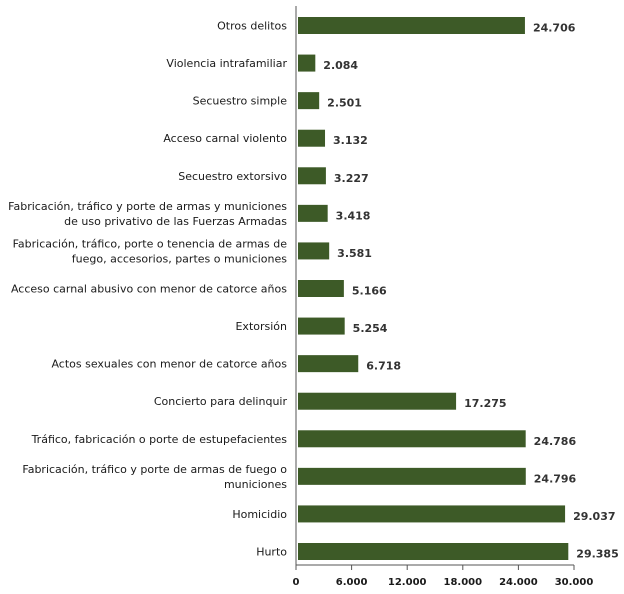 The image size is (624, 594). Describe the element at coordinates (463, 582) in the screenshot. I see `x-tick-label: 18.000` at that location.